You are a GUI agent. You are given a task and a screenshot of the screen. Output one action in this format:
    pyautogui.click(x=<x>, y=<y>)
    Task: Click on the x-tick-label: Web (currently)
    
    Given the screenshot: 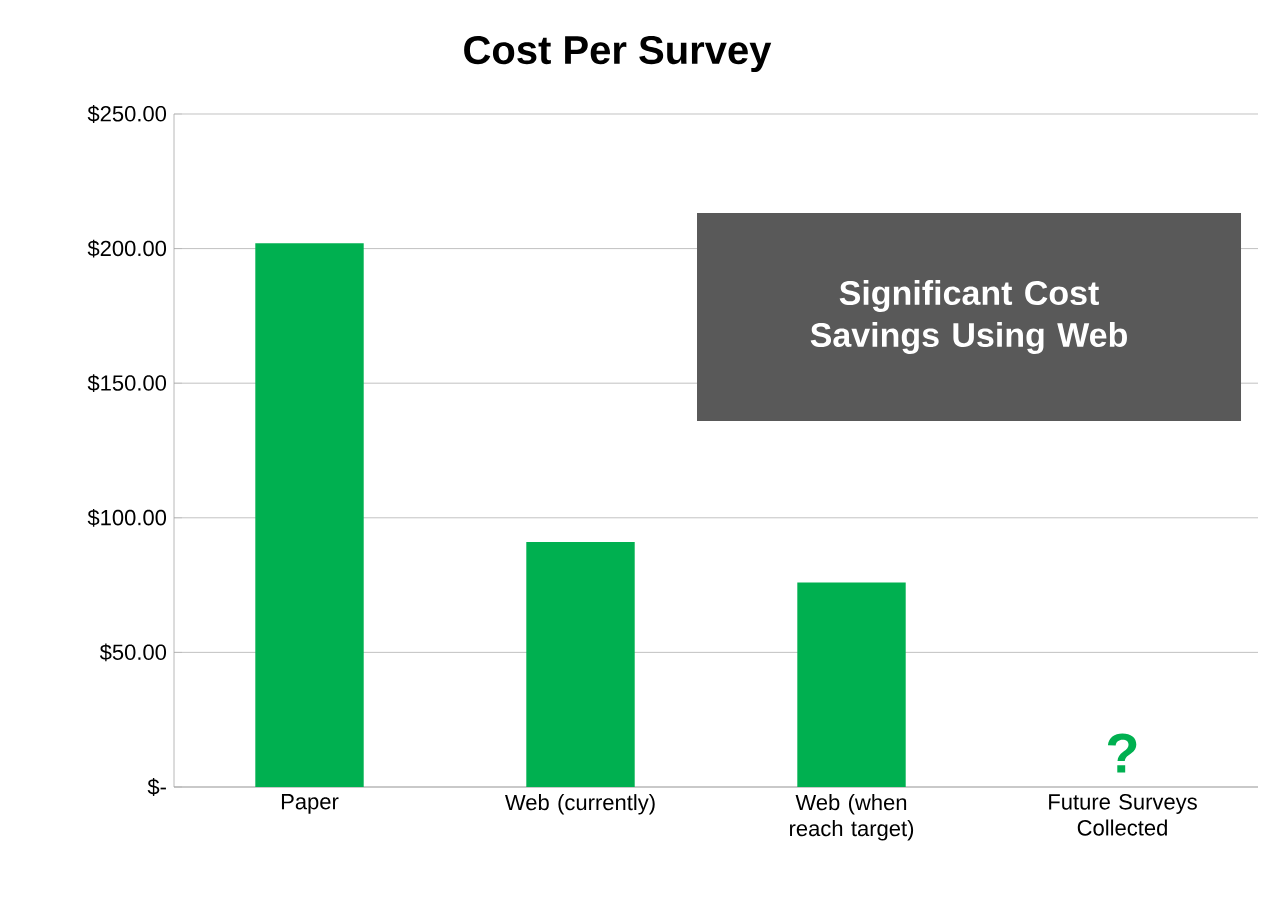 What is the action you would take?
    pyautogui.click(x=580, y=804)
    